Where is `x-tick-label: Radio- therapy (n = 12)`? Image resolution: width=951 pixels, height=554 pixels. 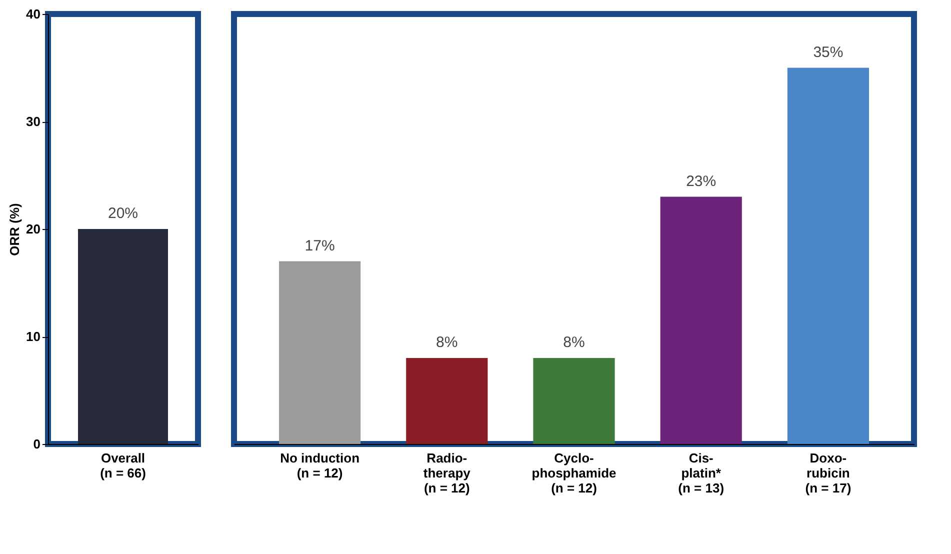 x-tick-label: Radio- therapy (n = 12) is located at coordinates (447, 473).